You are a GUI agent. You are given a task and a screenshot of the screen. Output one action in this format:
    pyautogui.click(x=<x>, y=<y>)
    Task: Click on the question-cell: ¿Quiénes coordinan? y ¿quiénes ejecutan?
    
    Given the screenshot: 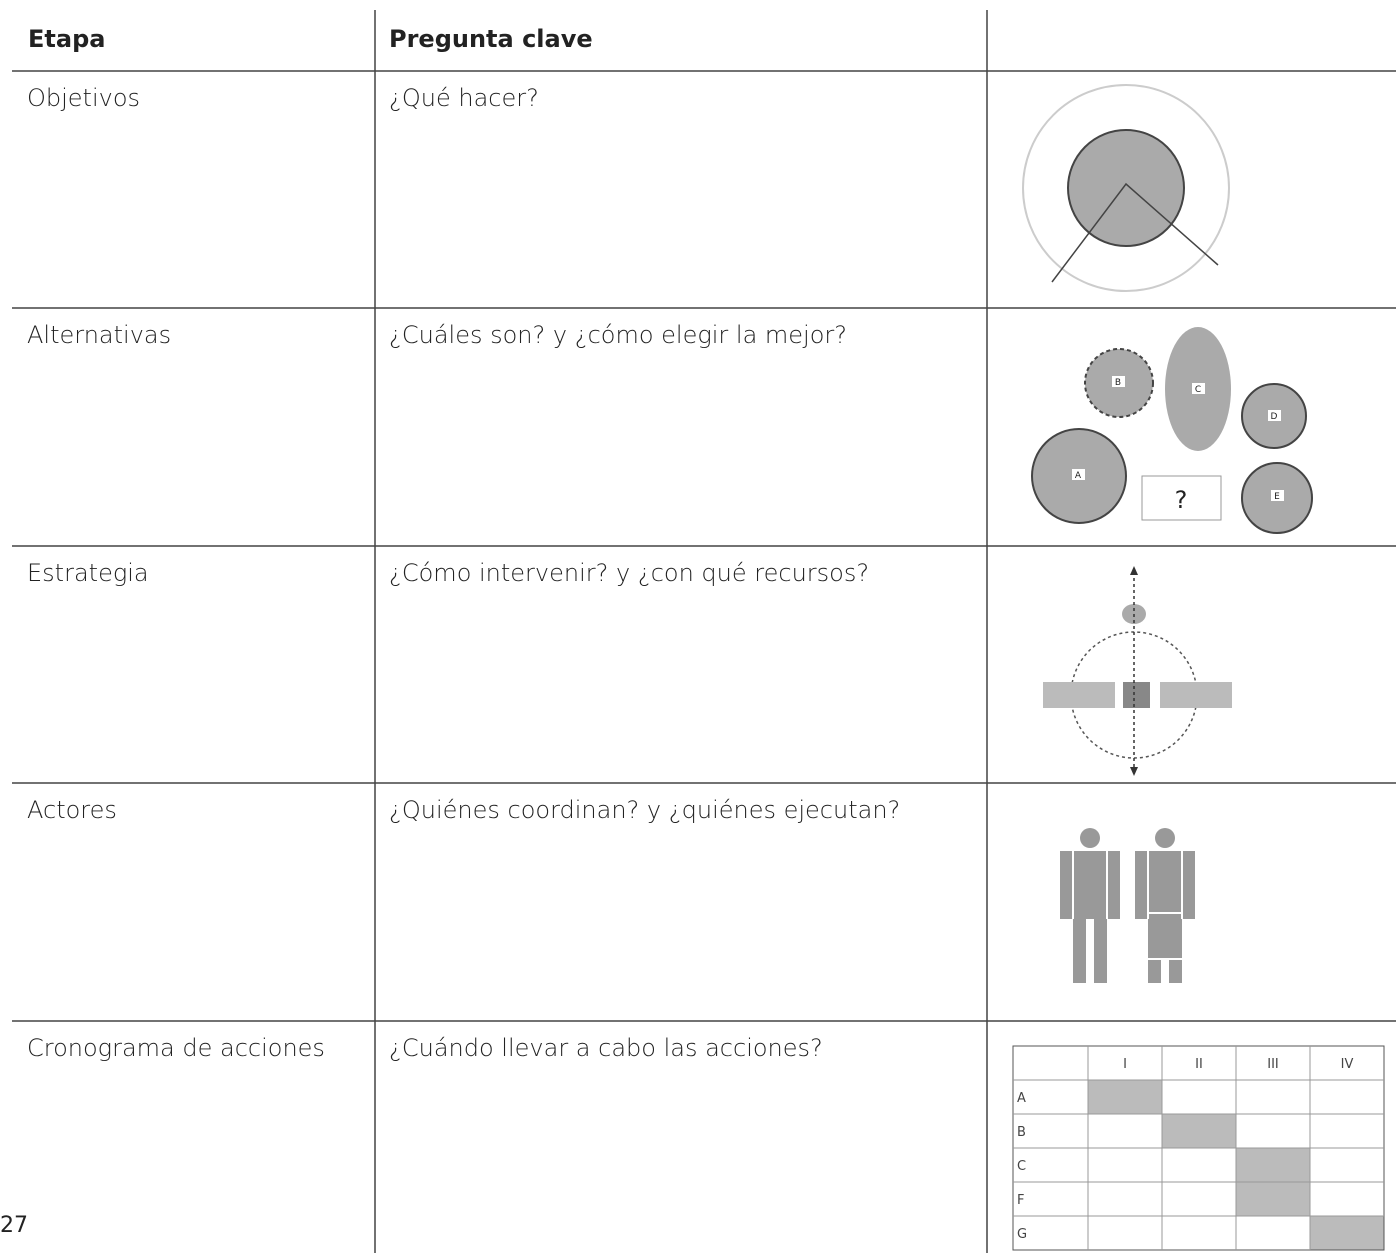 What is the action you would take?
    pyautogui.click(x=644, y=810)
    